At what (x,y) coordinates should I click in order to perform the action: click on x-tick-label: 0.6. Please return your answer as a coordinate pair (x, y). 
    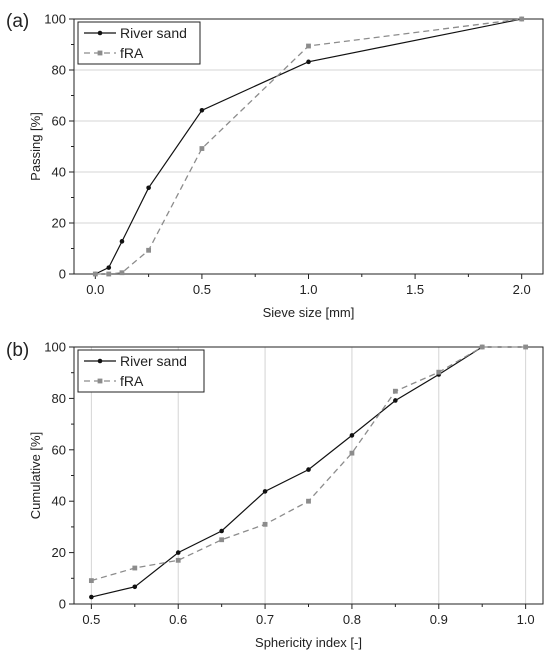
    Looking at the image, I should click on (178, 619).